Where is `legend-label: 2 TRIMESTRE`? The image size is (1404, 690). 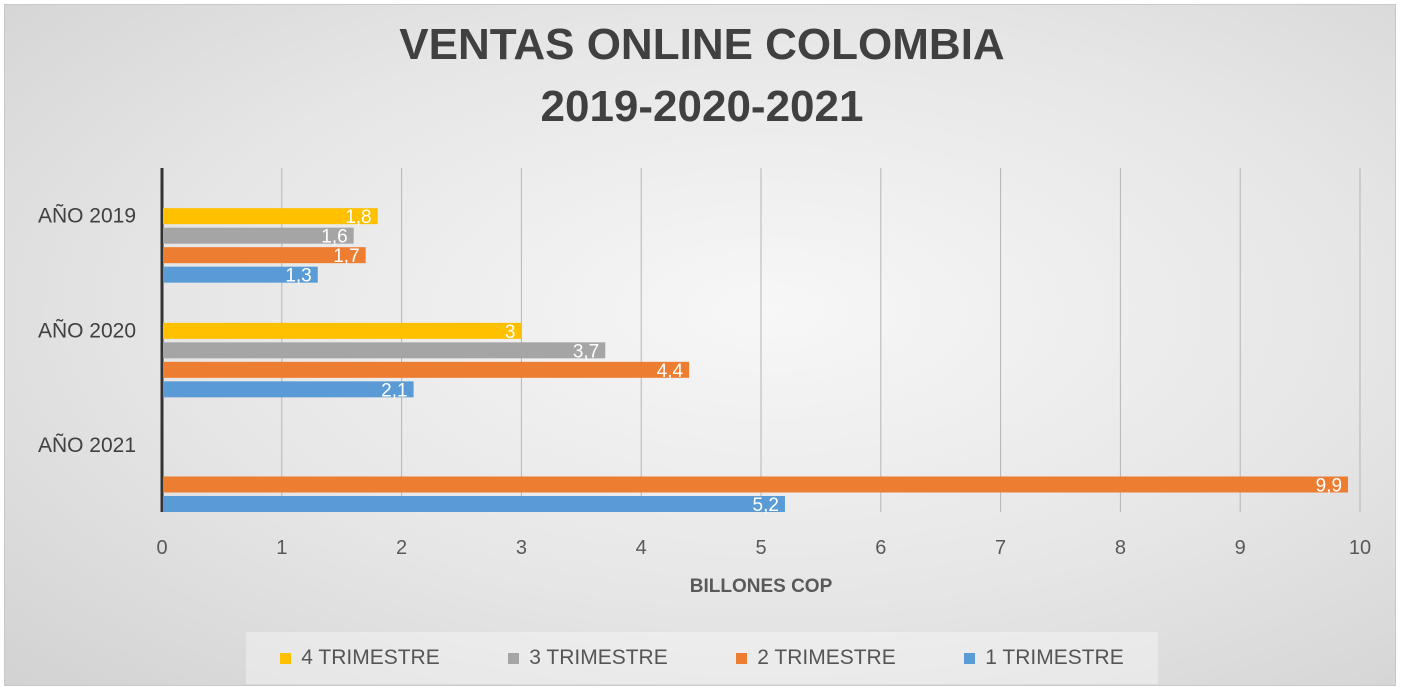 legend-label: 2 TRIMESTRE is located at coordinates (826, 657).